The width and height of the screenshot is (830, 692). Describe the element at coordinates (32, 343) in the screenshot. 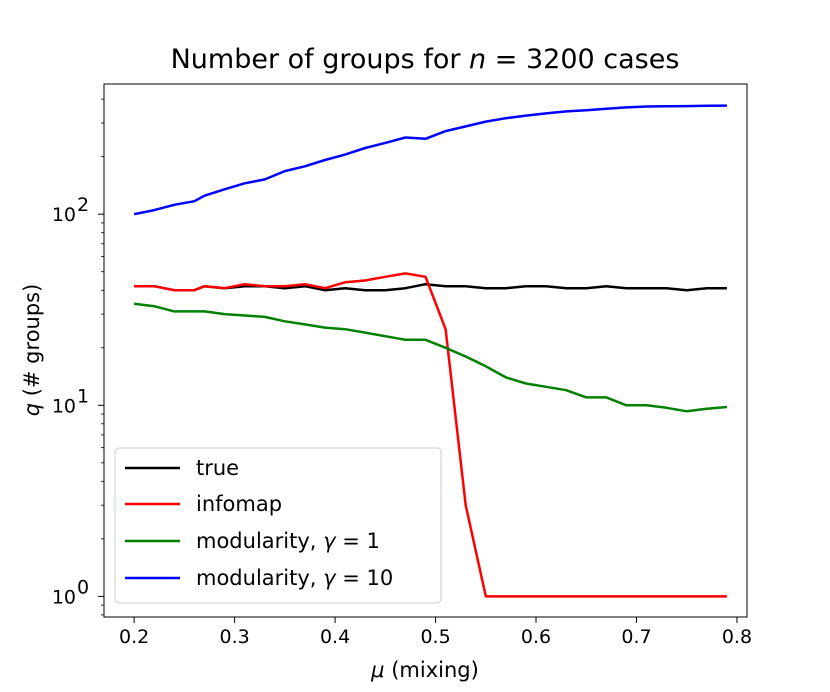

I see `y-axis-label-rest: (# groups)` at that location.